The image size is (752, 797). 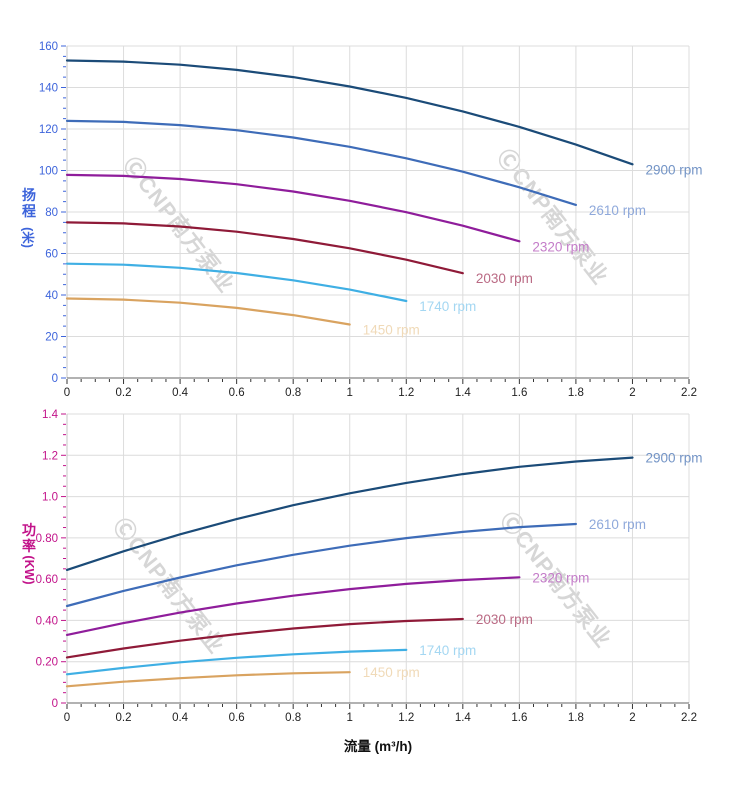 I want to click on power-axis-title: 功率 (KW), so click(x=35, y=553).